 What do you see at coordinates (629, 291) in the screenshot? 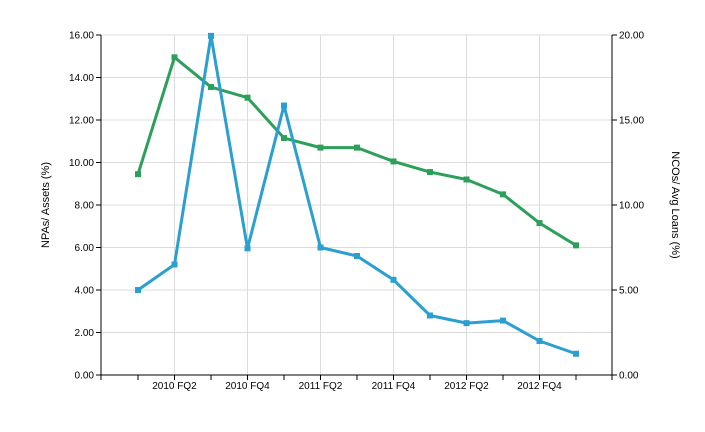
I see `y-right-tick-label: 5.00` at bounding box center [629, 291].